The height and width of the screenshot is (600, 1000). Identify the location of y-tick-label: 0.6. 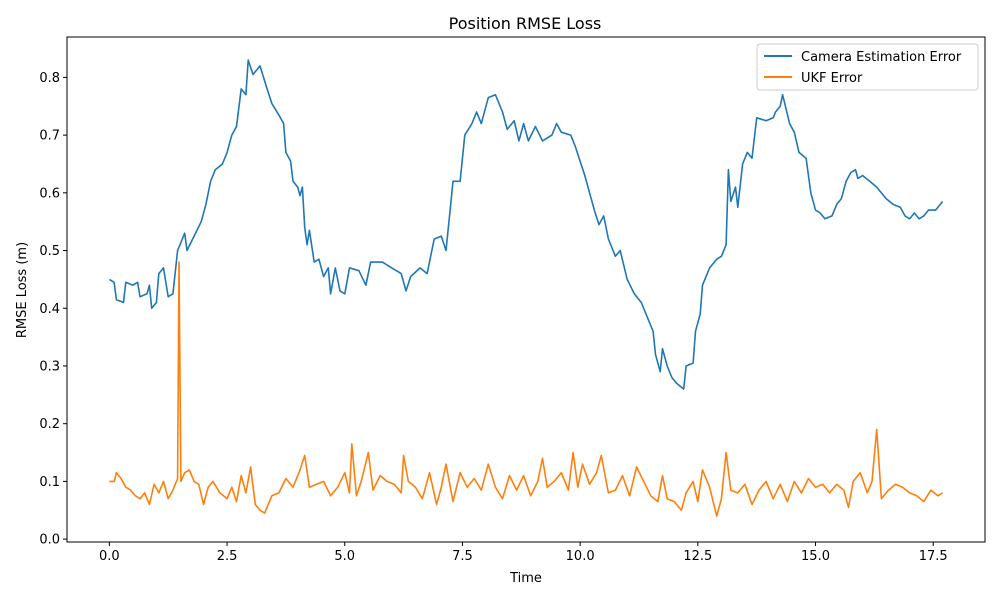
(49, 193).